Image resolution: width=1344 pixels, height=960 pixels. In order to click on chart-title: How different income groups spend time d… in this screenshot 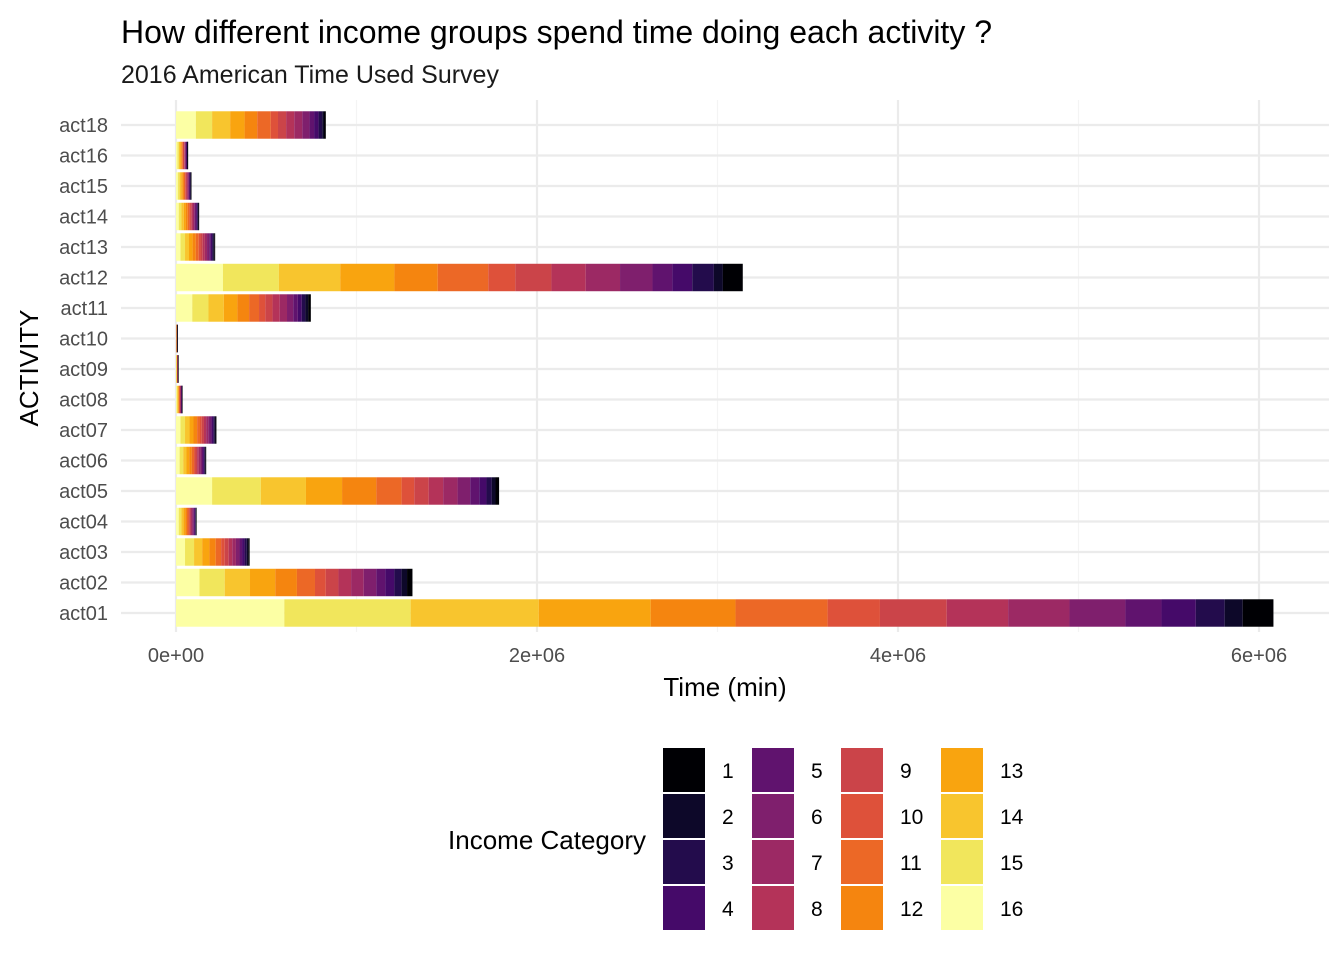, I will do `click(556, 32)`.